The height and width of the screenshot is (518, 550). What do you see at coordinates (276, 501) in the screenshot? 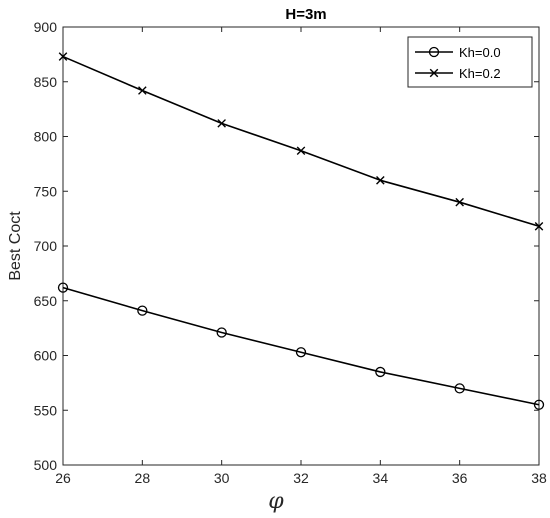
I see `x-axis-label: φ` at bounding box center [276, 501].